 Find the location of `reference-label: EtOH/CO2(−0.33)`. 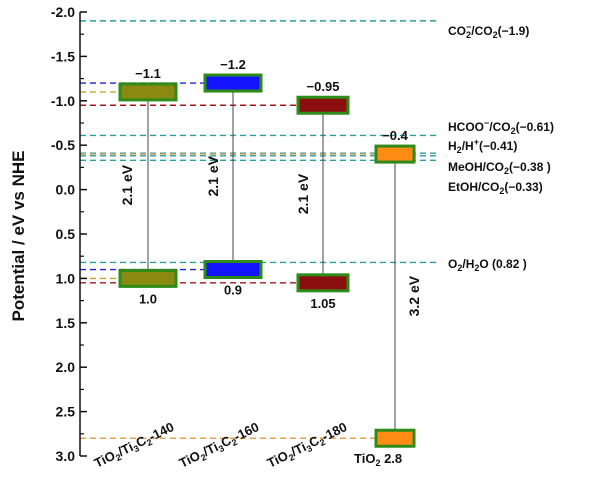

reference-label: EtOH/CO2(−0.33) is located at coordinates (495, 188).